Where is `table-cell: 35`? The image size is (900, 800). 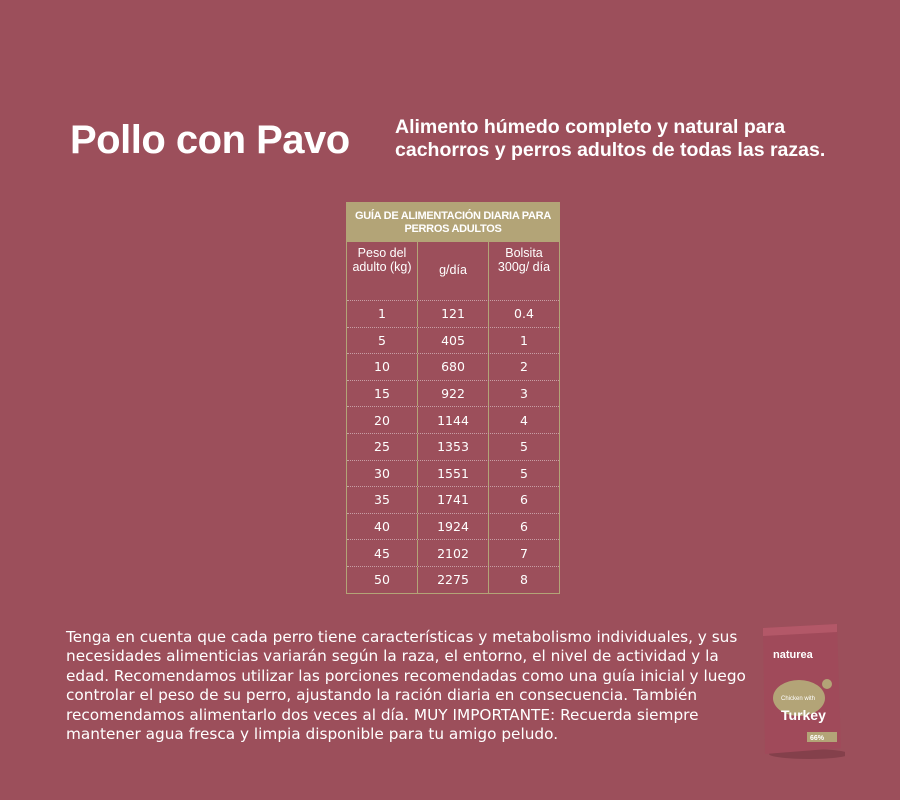 table-cell: 35 is located at coordinates (382, 500).